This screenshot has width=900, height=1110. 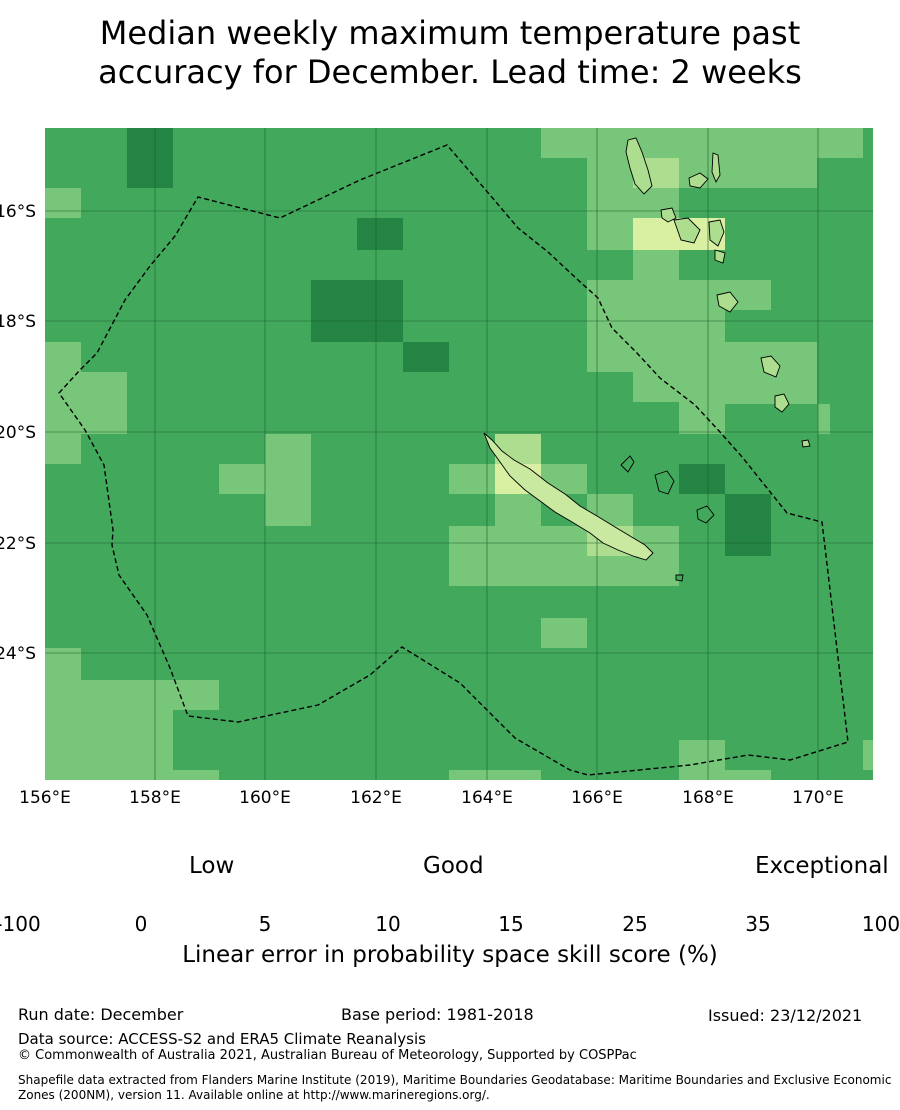 What do you see at coordinates (376, 798) in the screenshot?
I see `longitude-tick-label: 162°E` at bounding box center [376, 798].